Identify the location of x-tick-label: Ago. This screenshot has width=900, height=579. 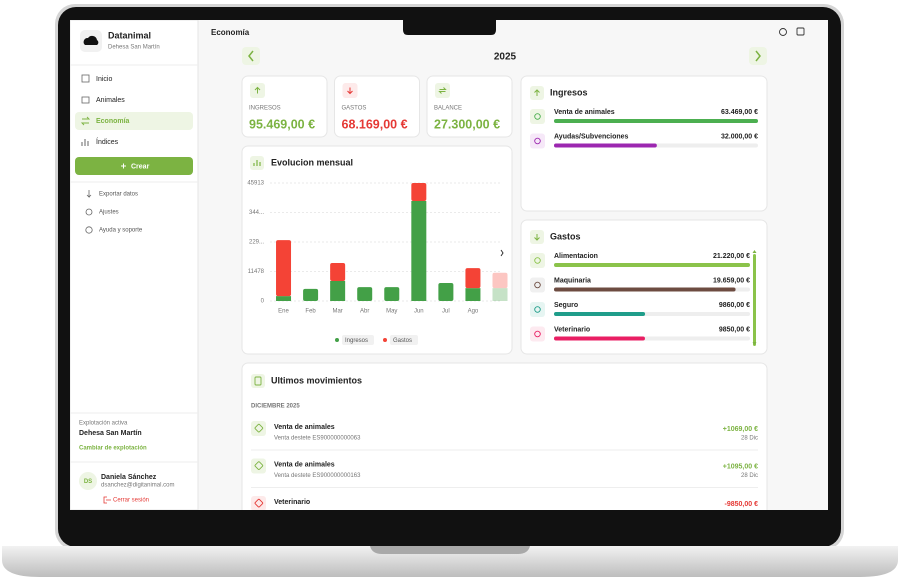
(473, 312).